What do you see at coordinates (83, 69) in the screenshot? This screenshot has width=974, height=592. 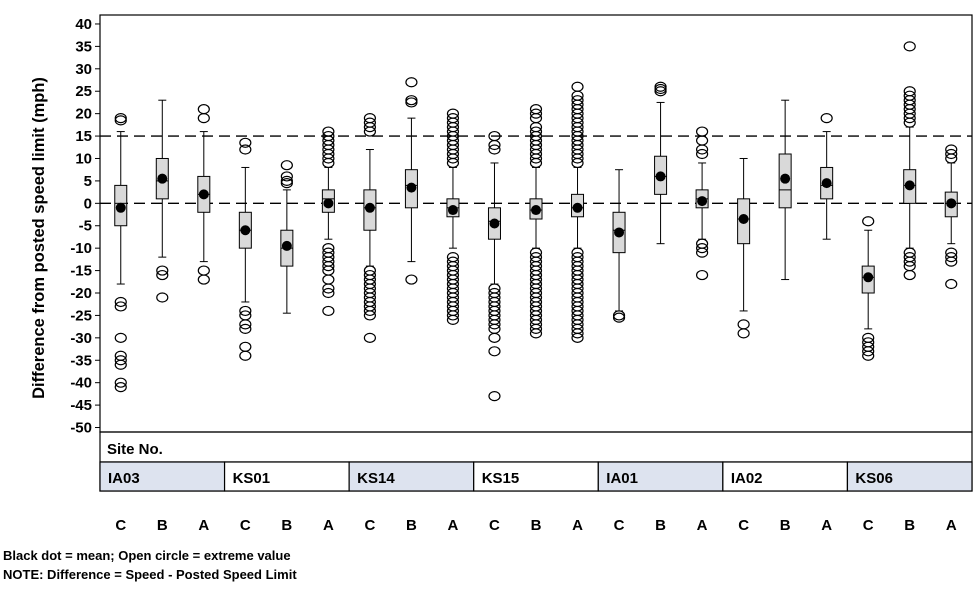 I see `y-tick-label: 30` at bounding box center [83, 69].